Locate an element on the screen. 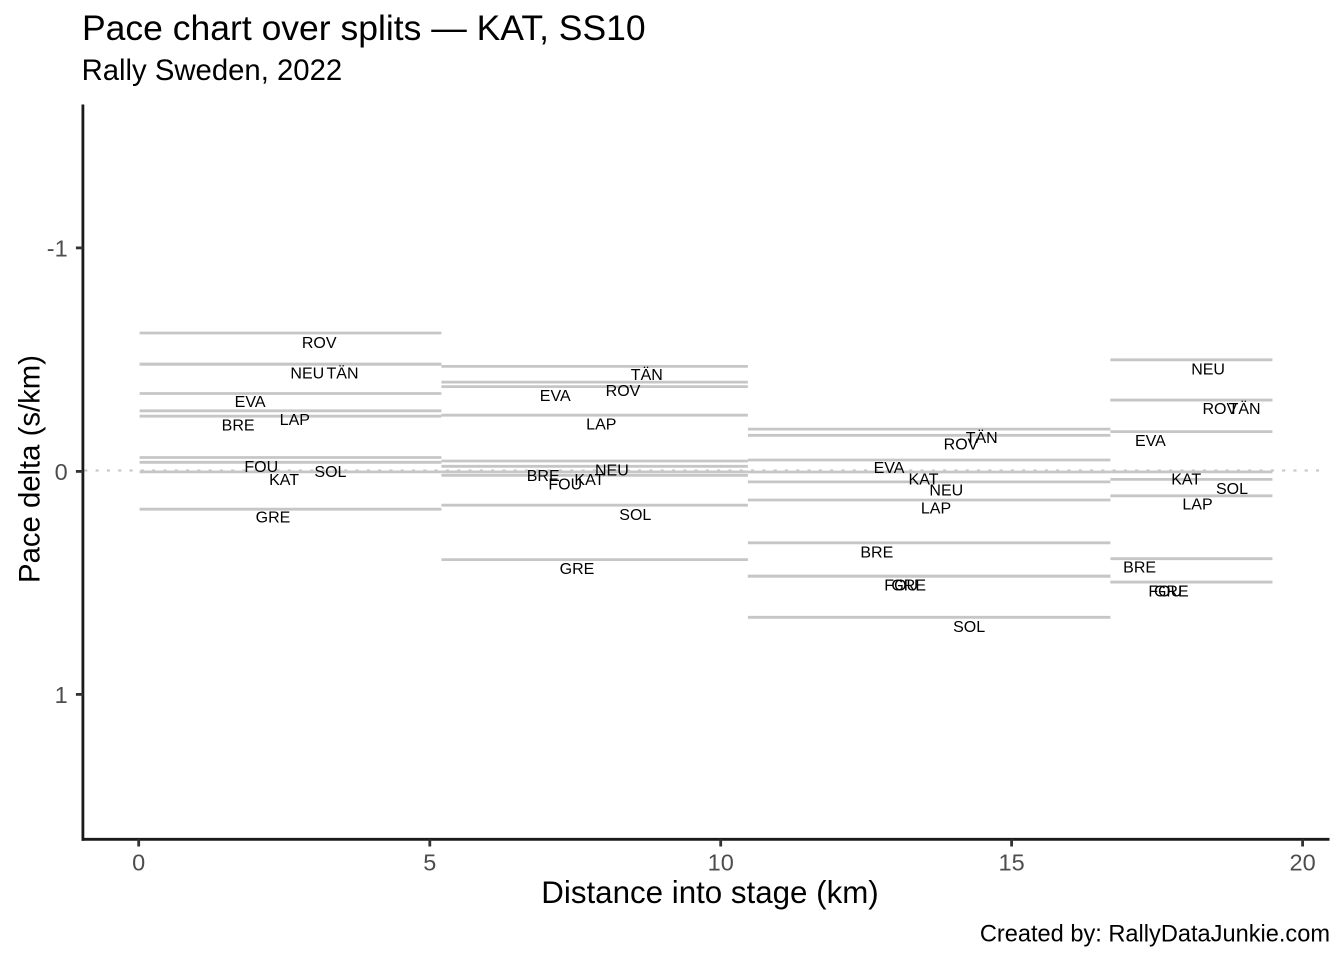  svg-text: 1 is located at coordinates (61, 695).